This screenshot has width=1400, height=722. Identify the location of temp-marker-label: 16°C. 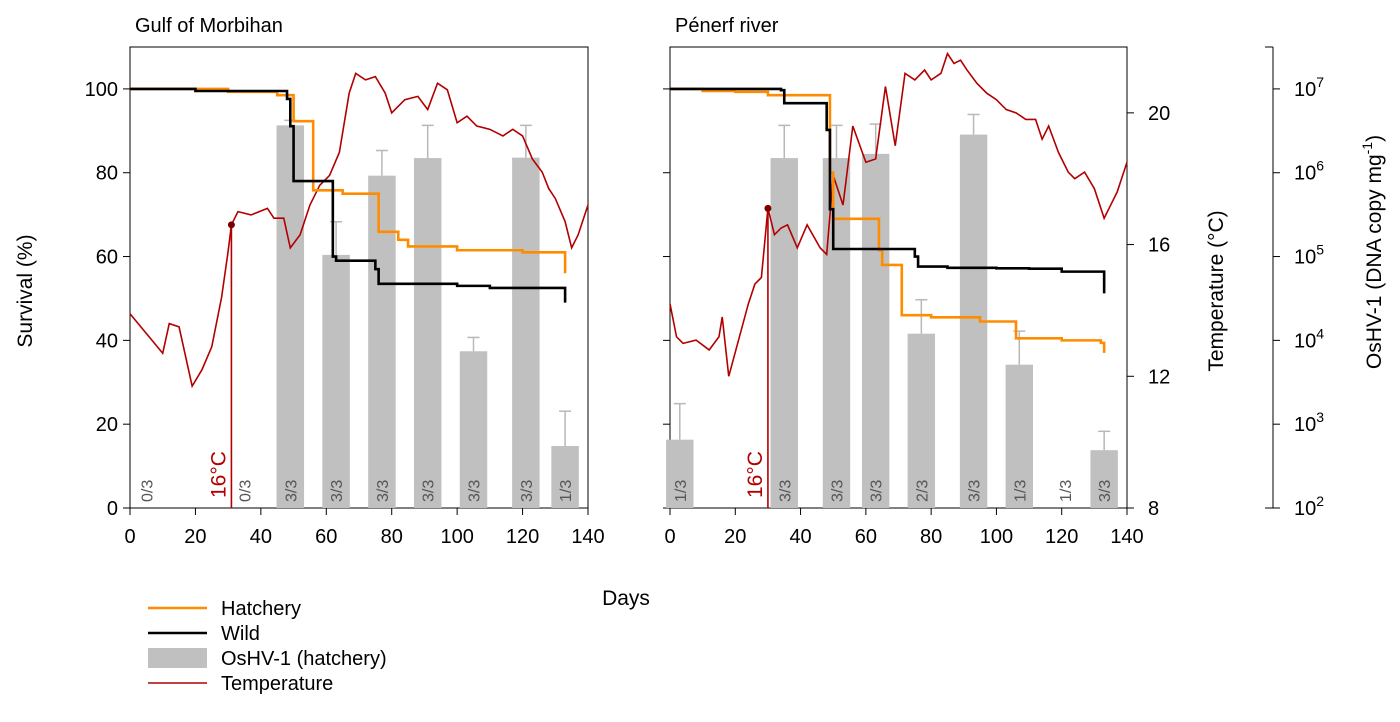
(218, 474).